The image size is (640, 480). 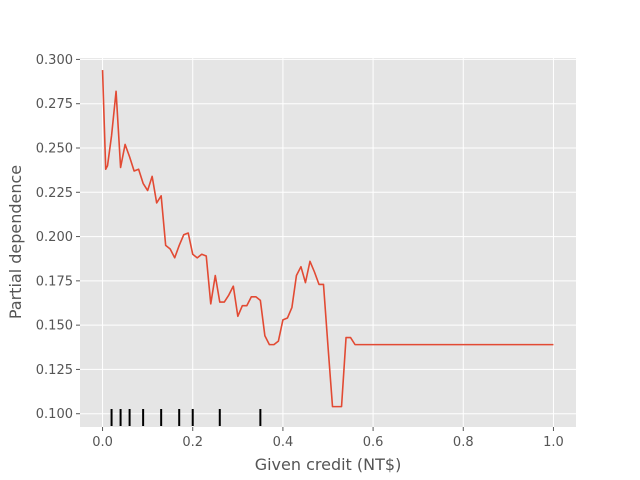 What do you see at coordinates (54, 148) in the screenshot?
I see `y-tick-label: 0.250` at bounding box center [54, 148].